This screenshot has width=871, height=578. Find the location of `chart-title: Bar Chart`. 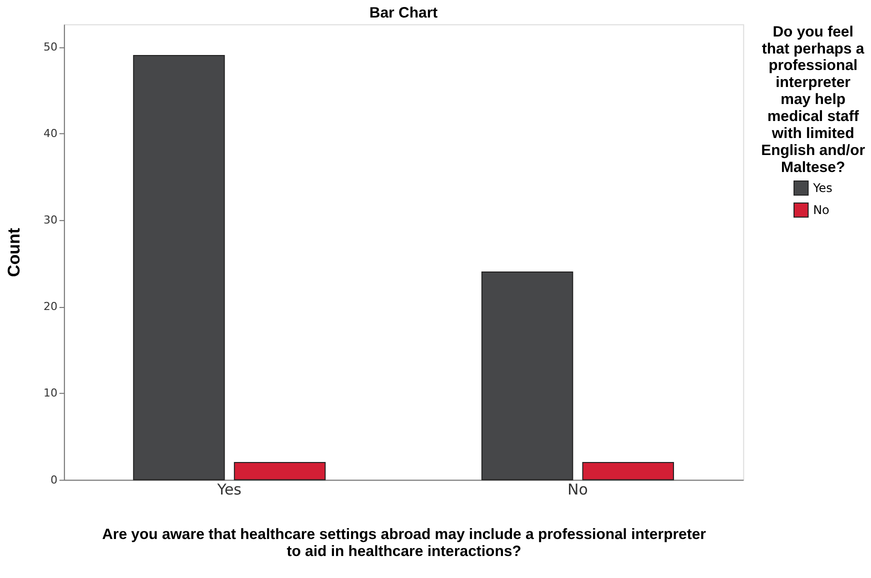

chart-title: Bar Chart is located at coordinates (403, 13).